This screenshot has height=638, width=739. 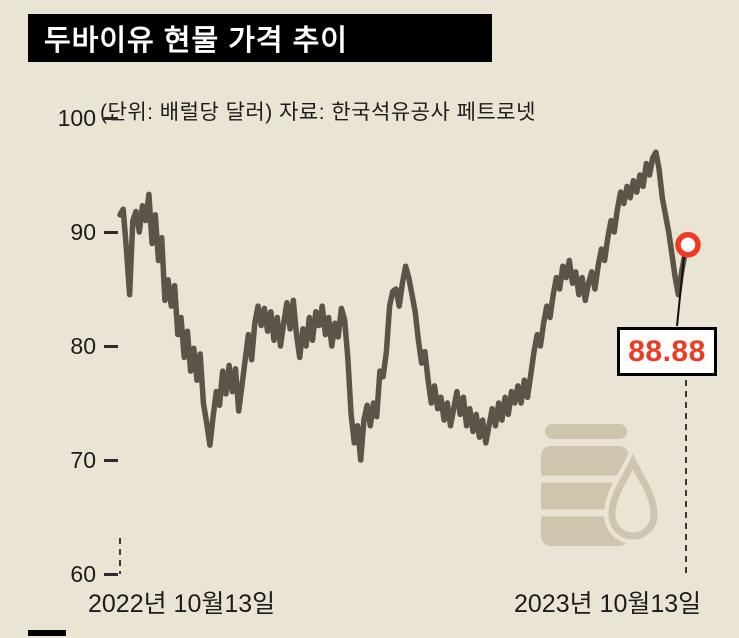 What do you see at coordinates (182, 604) in the screenshot?
I see `x-axis-label-start: 2022년 10월13일` at bounding box center [182, 604].